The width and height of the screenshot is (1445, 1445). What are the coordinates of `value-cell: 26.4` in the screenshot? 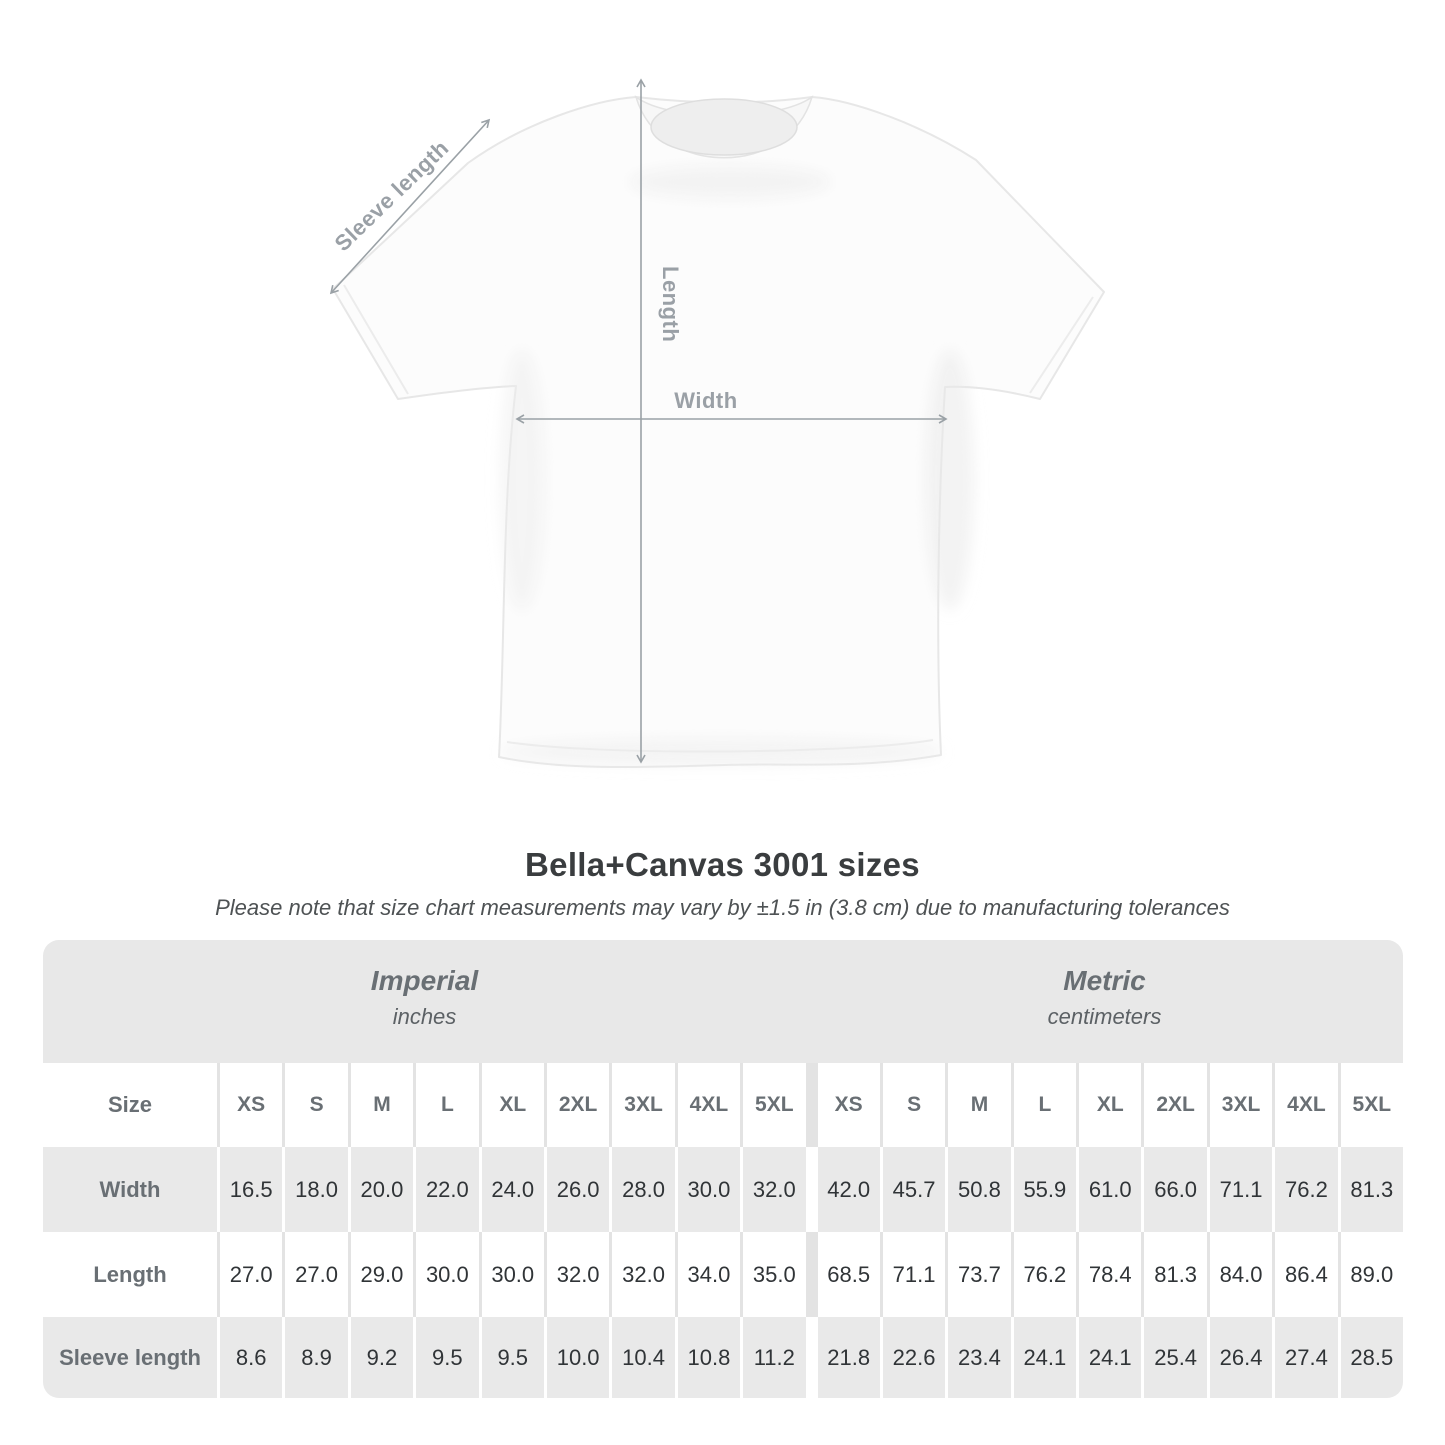 It's located at (1241, 1357).